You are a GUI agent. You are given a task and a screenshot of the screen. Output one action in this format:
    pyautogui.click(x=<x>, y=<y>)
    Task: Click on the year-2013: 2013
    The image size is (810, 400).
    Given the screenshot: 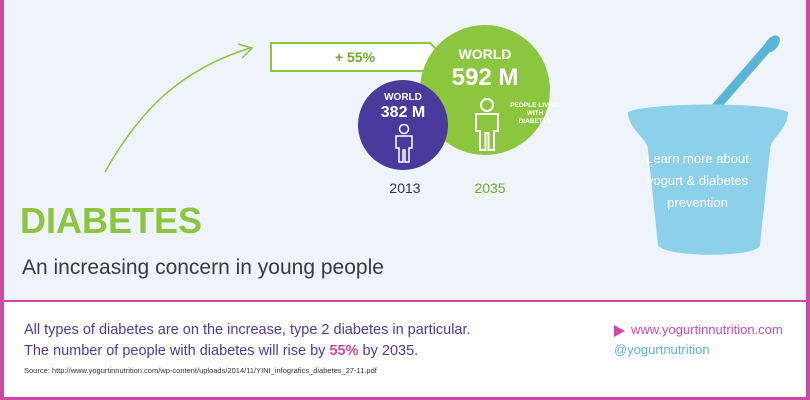 What is the action you would take?
    pyautogui.click(x=405, y=188)
    